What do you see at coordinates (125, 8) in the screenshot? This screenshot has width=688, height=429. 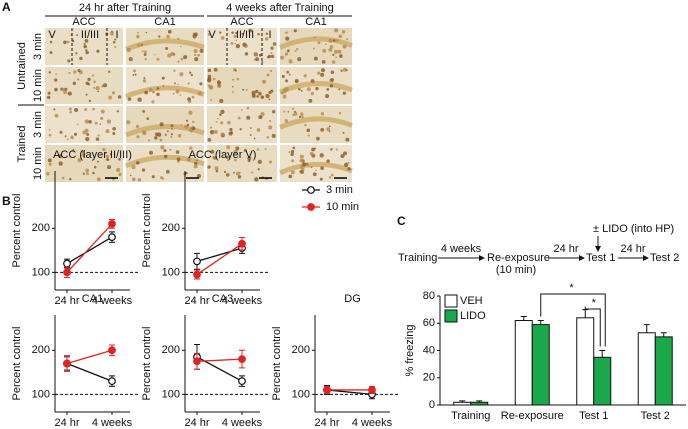 I see `column-header: 24 hr after Training` at bounding box center [125, 8].